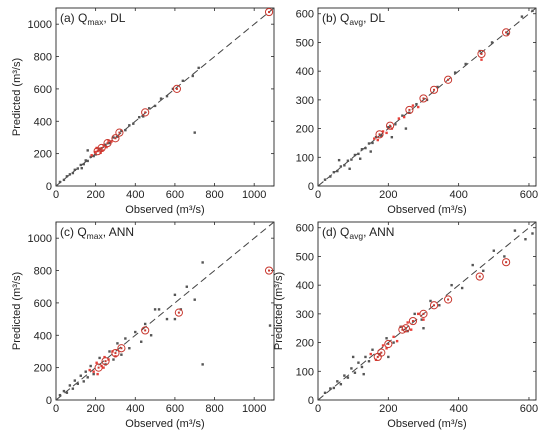  Describe the element at coordinates (388, 409) in the screenshot. I see `x-tick-label: 200` at that location.